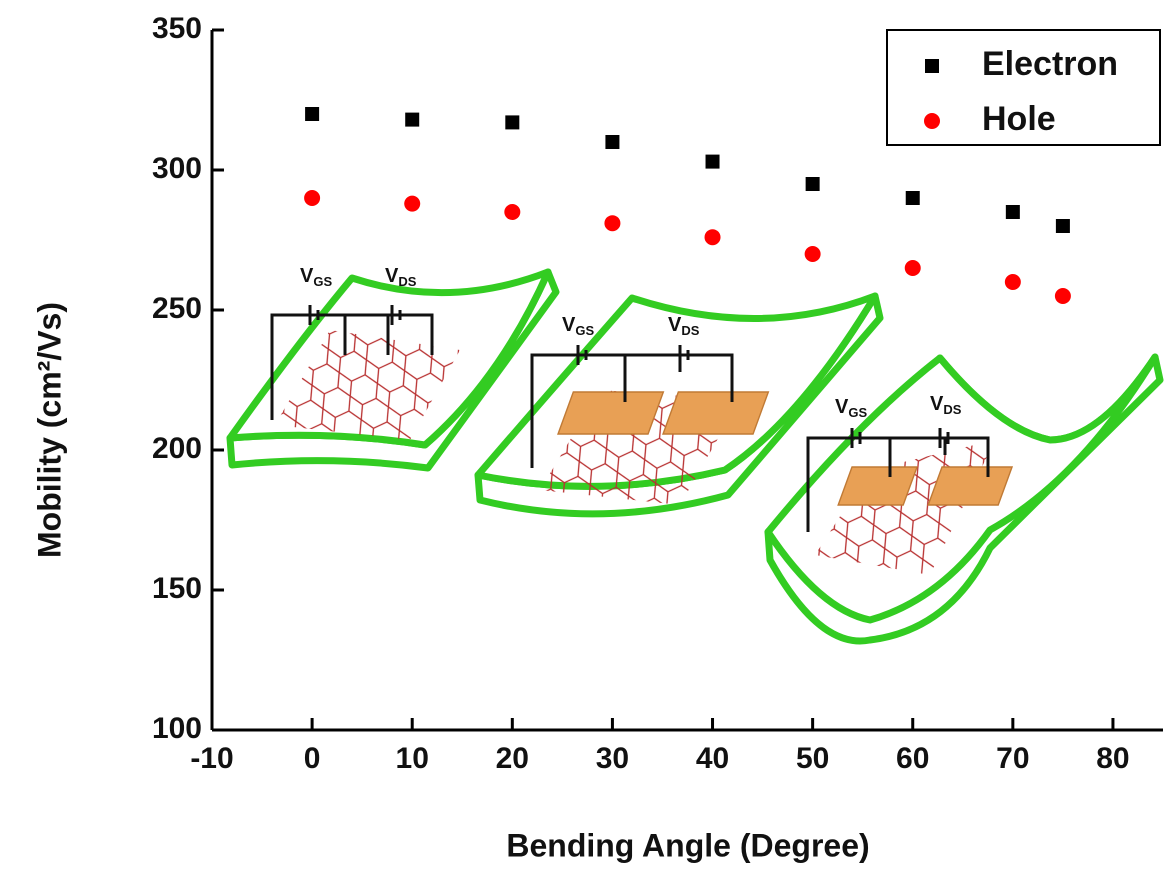  Describe the element at coordinates (177, 448) in the screenshot. I see `y-tick-label: 200` at that location.